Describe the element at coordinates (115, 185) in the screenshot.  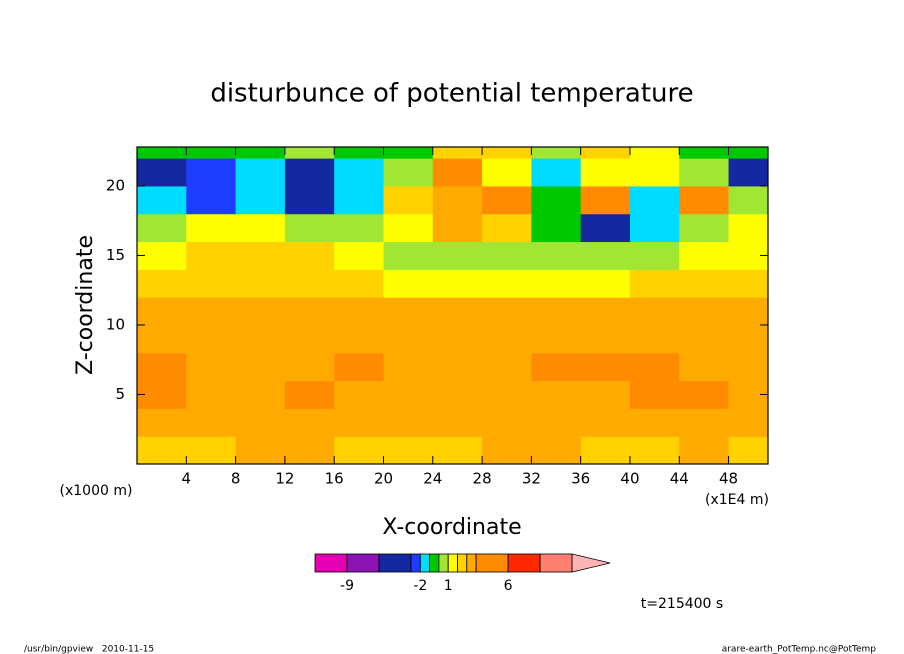
I see `y-tick-label: 20` at that location.